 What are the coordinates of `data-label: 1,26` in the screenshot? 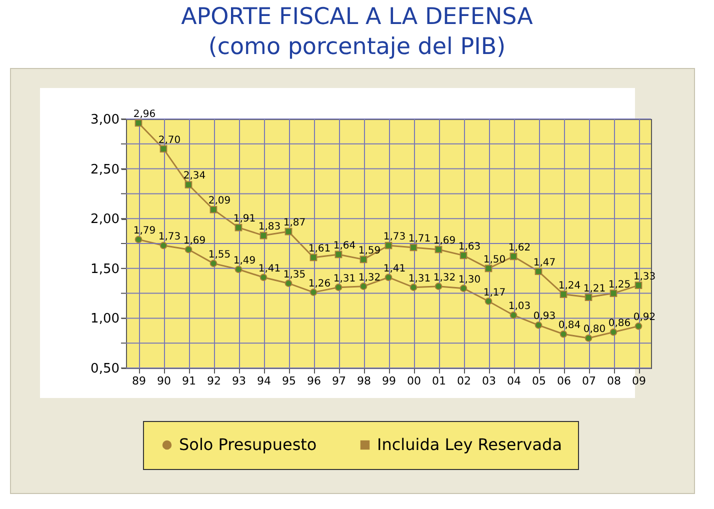 It's located at (319, 284).